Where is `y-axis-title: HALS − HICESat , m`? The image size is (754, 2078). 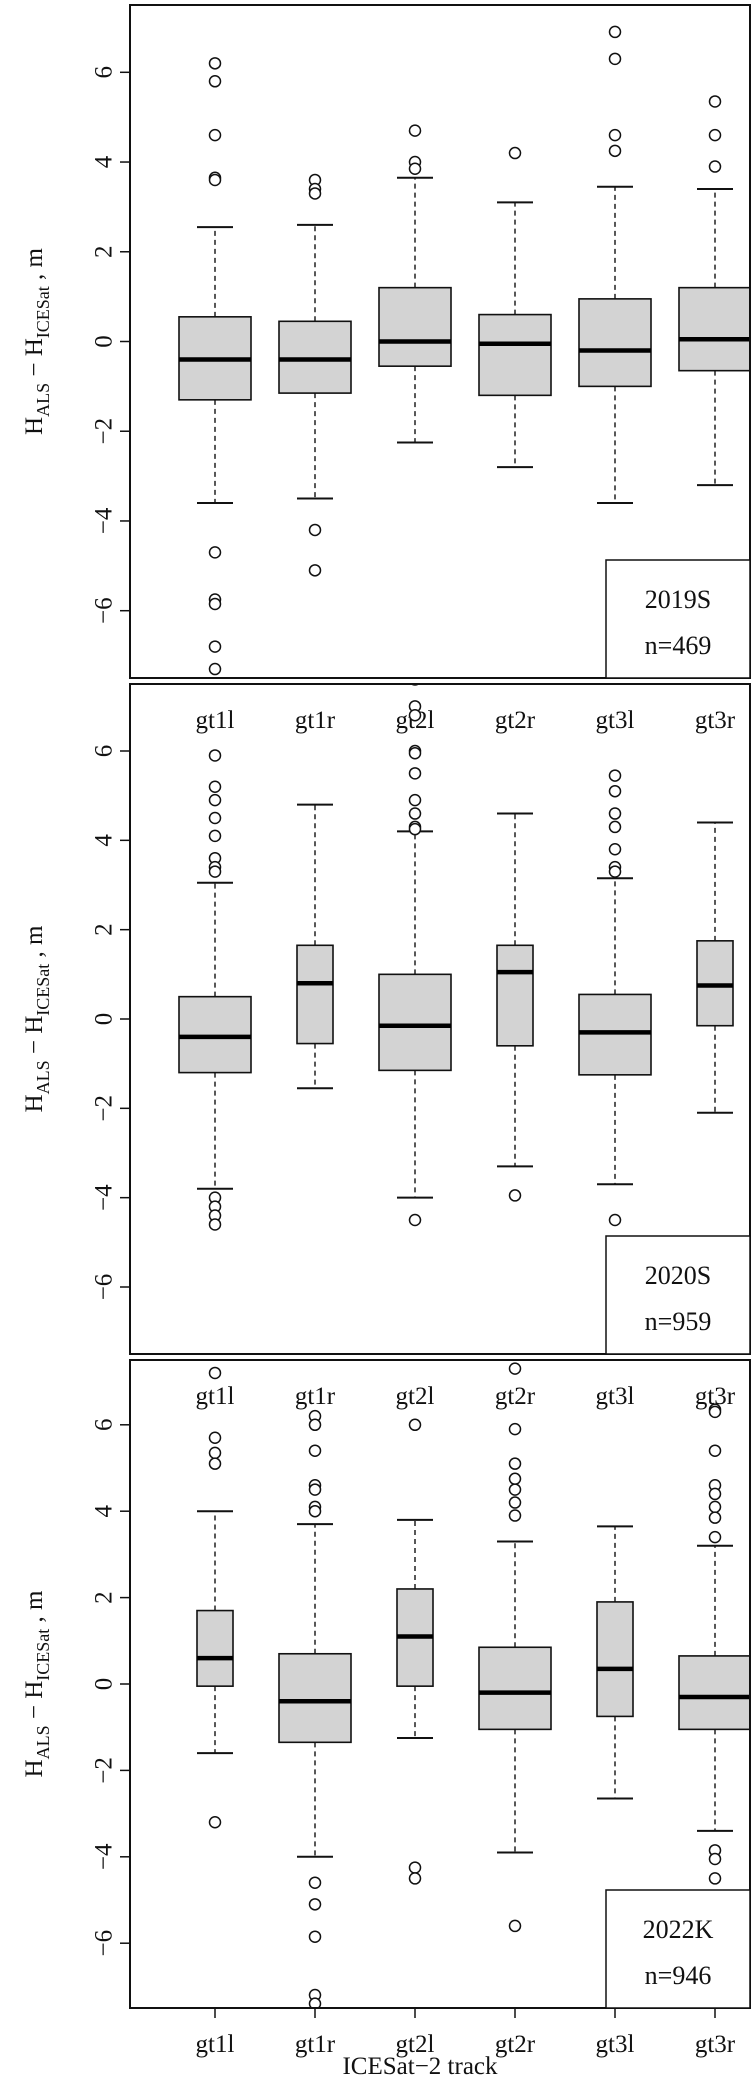
y-axis-title: HALS − HICESat , m is located at coordinates (37, 1683).